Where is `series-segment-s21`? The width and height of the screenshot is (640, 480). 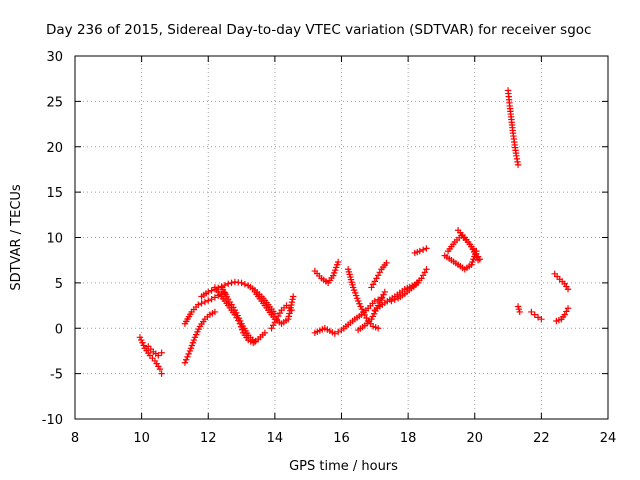 series-segment-s21 is located at coordinates (513, 128).